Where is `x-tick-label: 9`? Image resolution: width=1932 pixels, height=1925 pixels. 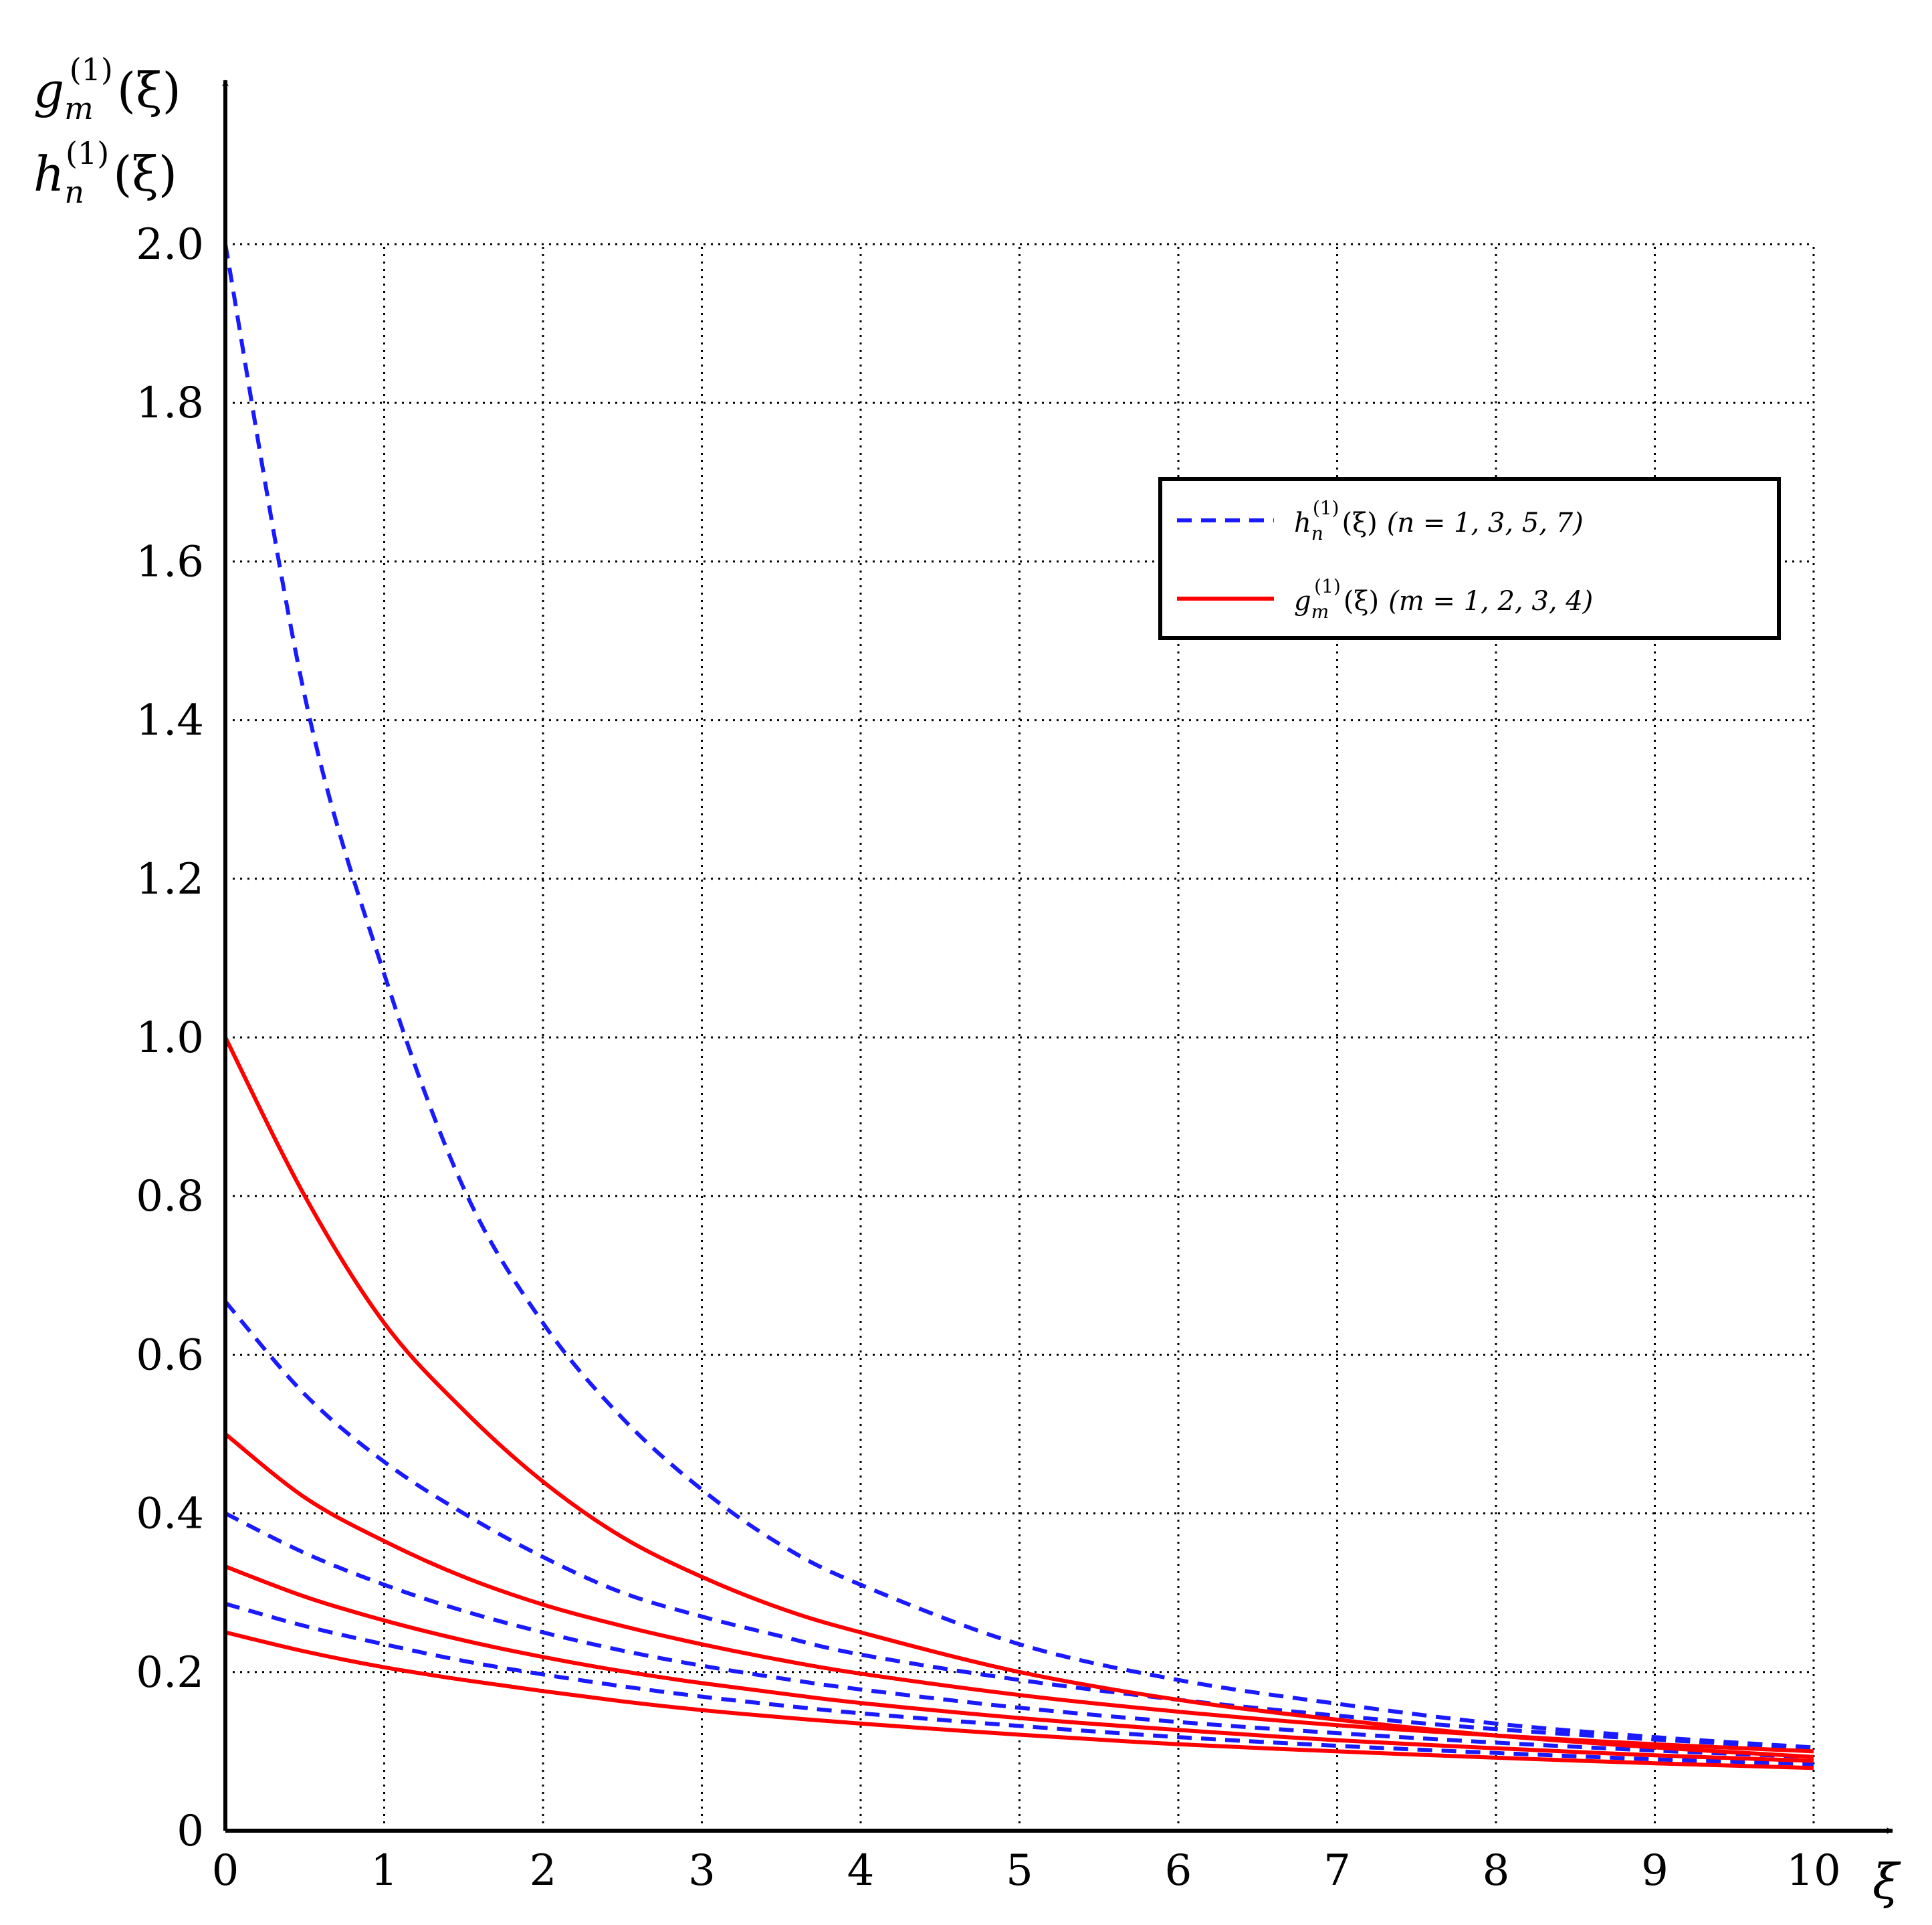
x-tick-label: 9 is located at coordinates (1655, 1871).